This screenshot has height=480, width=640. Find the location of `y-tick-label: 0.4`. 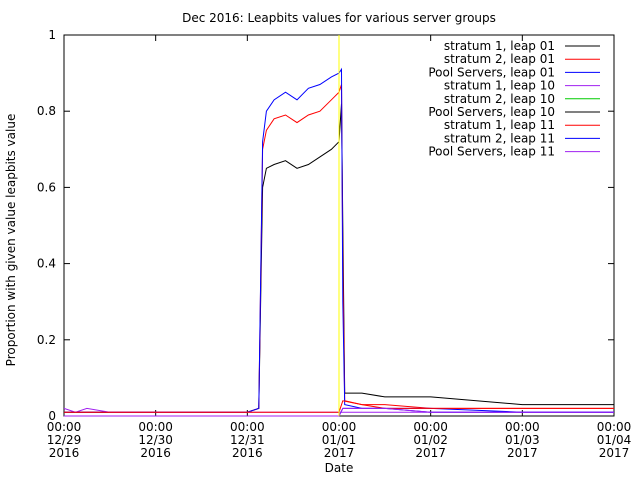

y-tick-label: 0.4 is located at coordinates (46, 264).